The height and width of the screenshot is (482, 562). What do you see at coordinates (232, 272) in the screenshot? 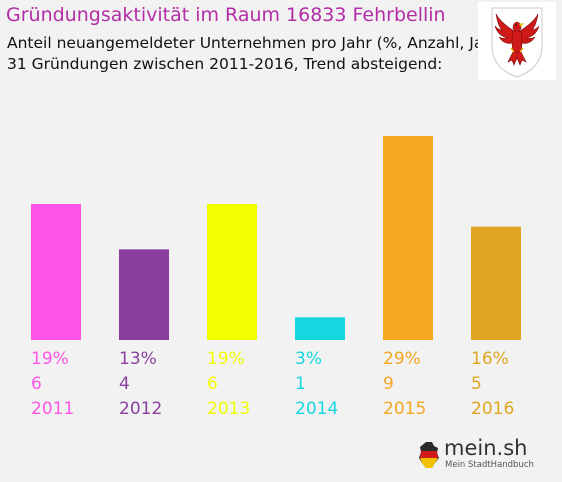
I see `bar-2013` at bounding box center [232, 272].